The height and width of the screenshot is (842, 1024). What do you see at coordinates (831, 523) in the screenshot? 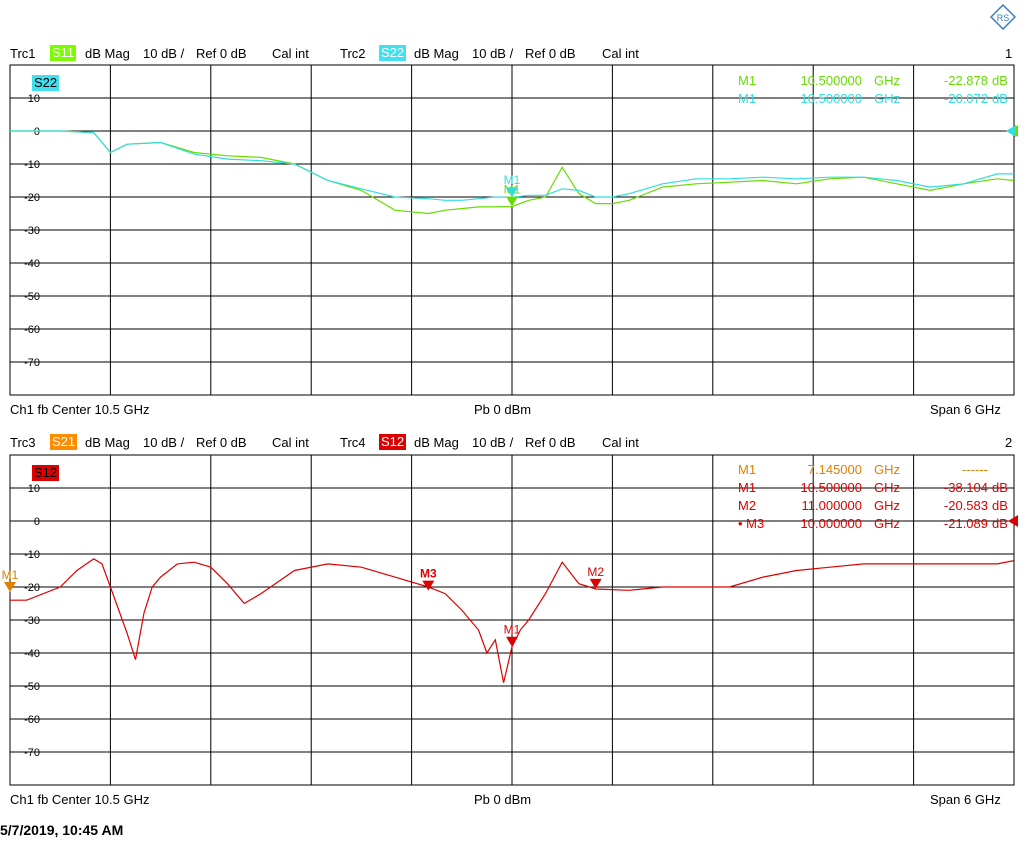
I see `marker-table-freq: 10.000000` at bounding box center [831, 523].